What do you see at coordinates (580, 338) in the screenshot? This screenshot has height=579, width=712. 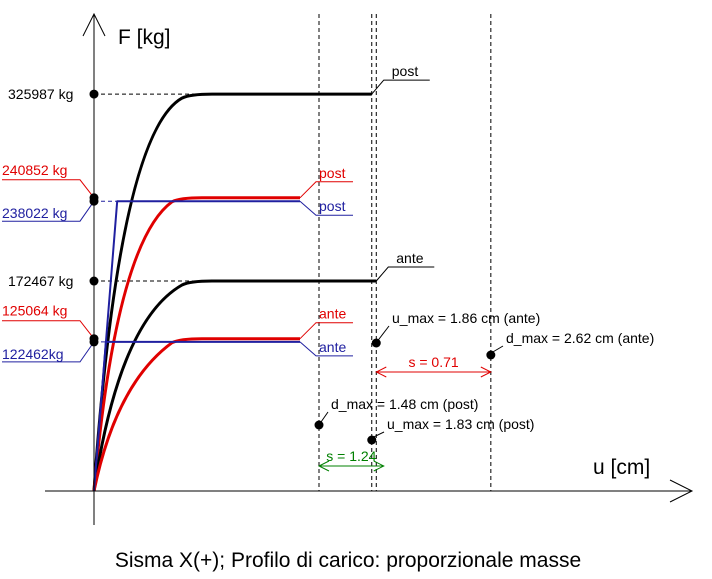 I see `marker-label-1: d_max = 2.62 cm (ante)` at bounding box center [580, 338].